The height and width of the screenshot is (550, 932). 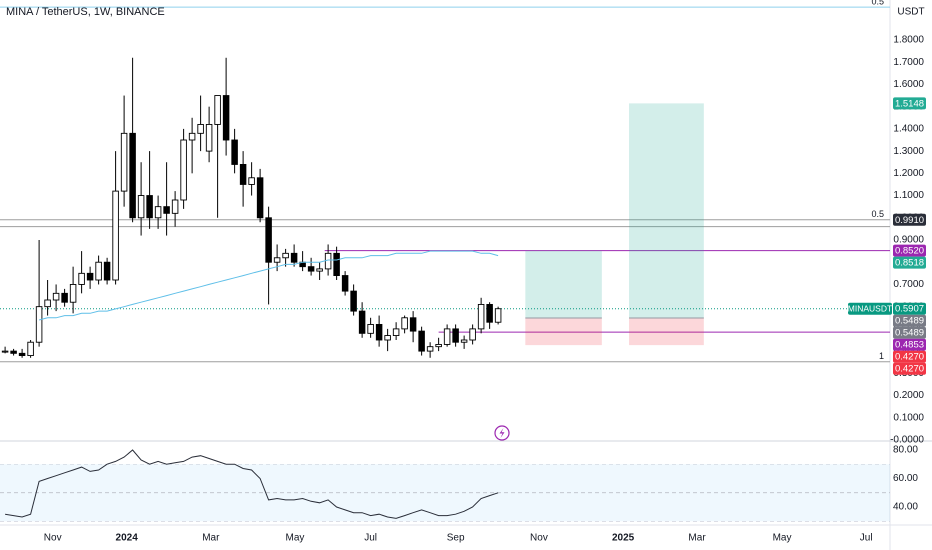 I want to click on alert-icon, so click(x=502, y=433).